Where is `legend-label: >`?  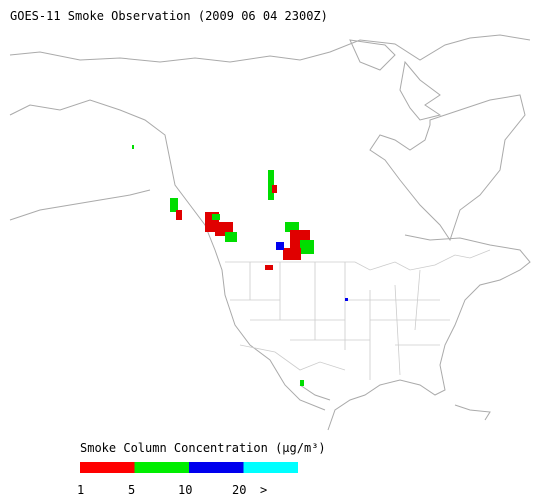 legend-label: > is located at coordinates (263, 490).